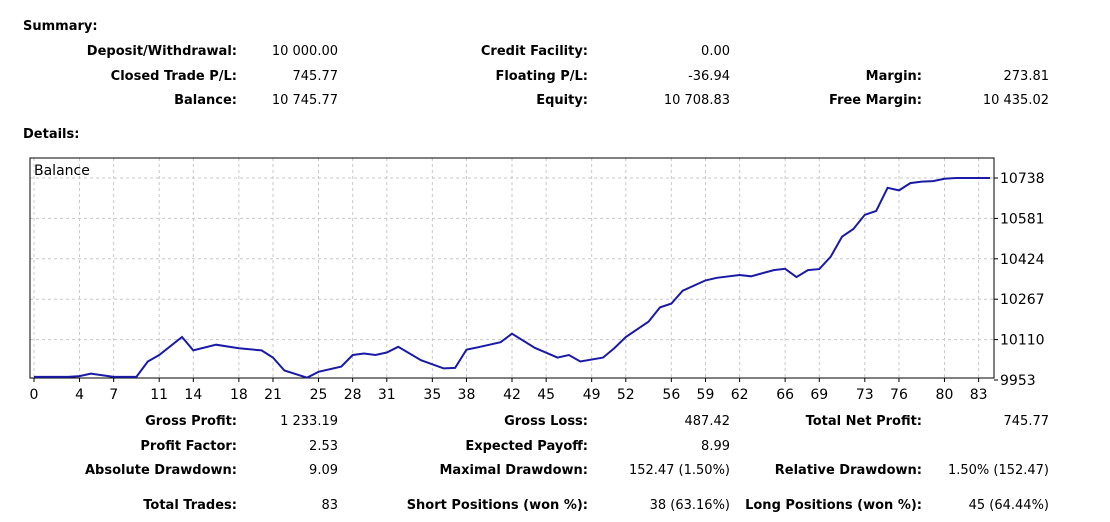 This screenshot has height=522, width=1110. What do you see at coordinates (239, 394) in the screenshot?
I see `x-tick-label: 18` at bounding box center [239, 394].